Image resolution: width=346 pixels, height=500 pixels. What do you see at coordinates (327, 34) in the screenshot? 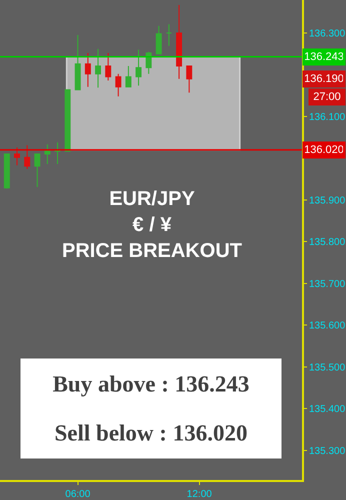
I see `y-tick-label: 136.300` at bounding box center [327, 34].